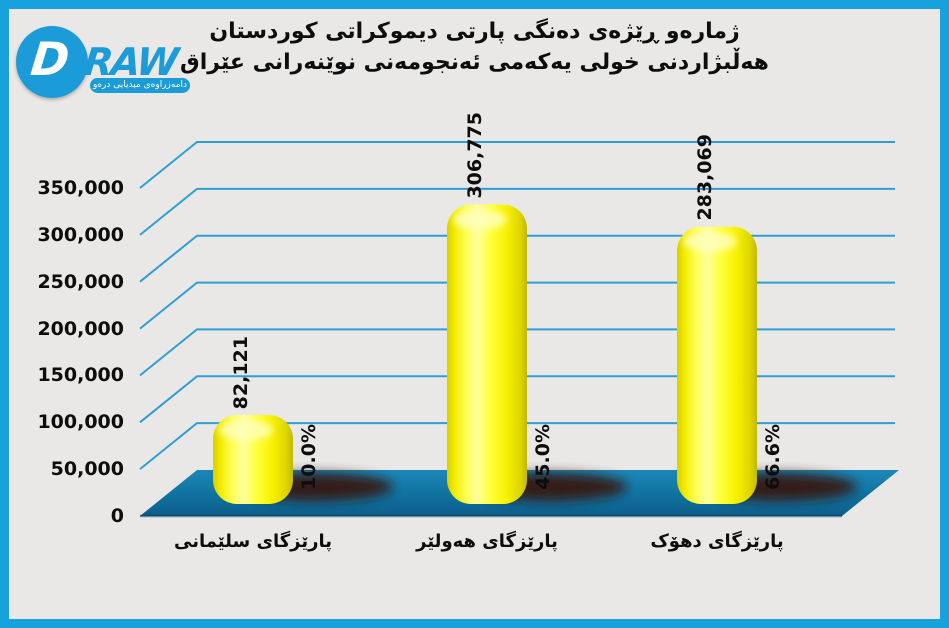 The width and height of the screenshot is (949, 628). What do you see at coordinates (140, 85) in the screenshot?
I see `draw-logo-tagline: دامەزراوەی میدیایی درەو` at bounding box center [140, 85].